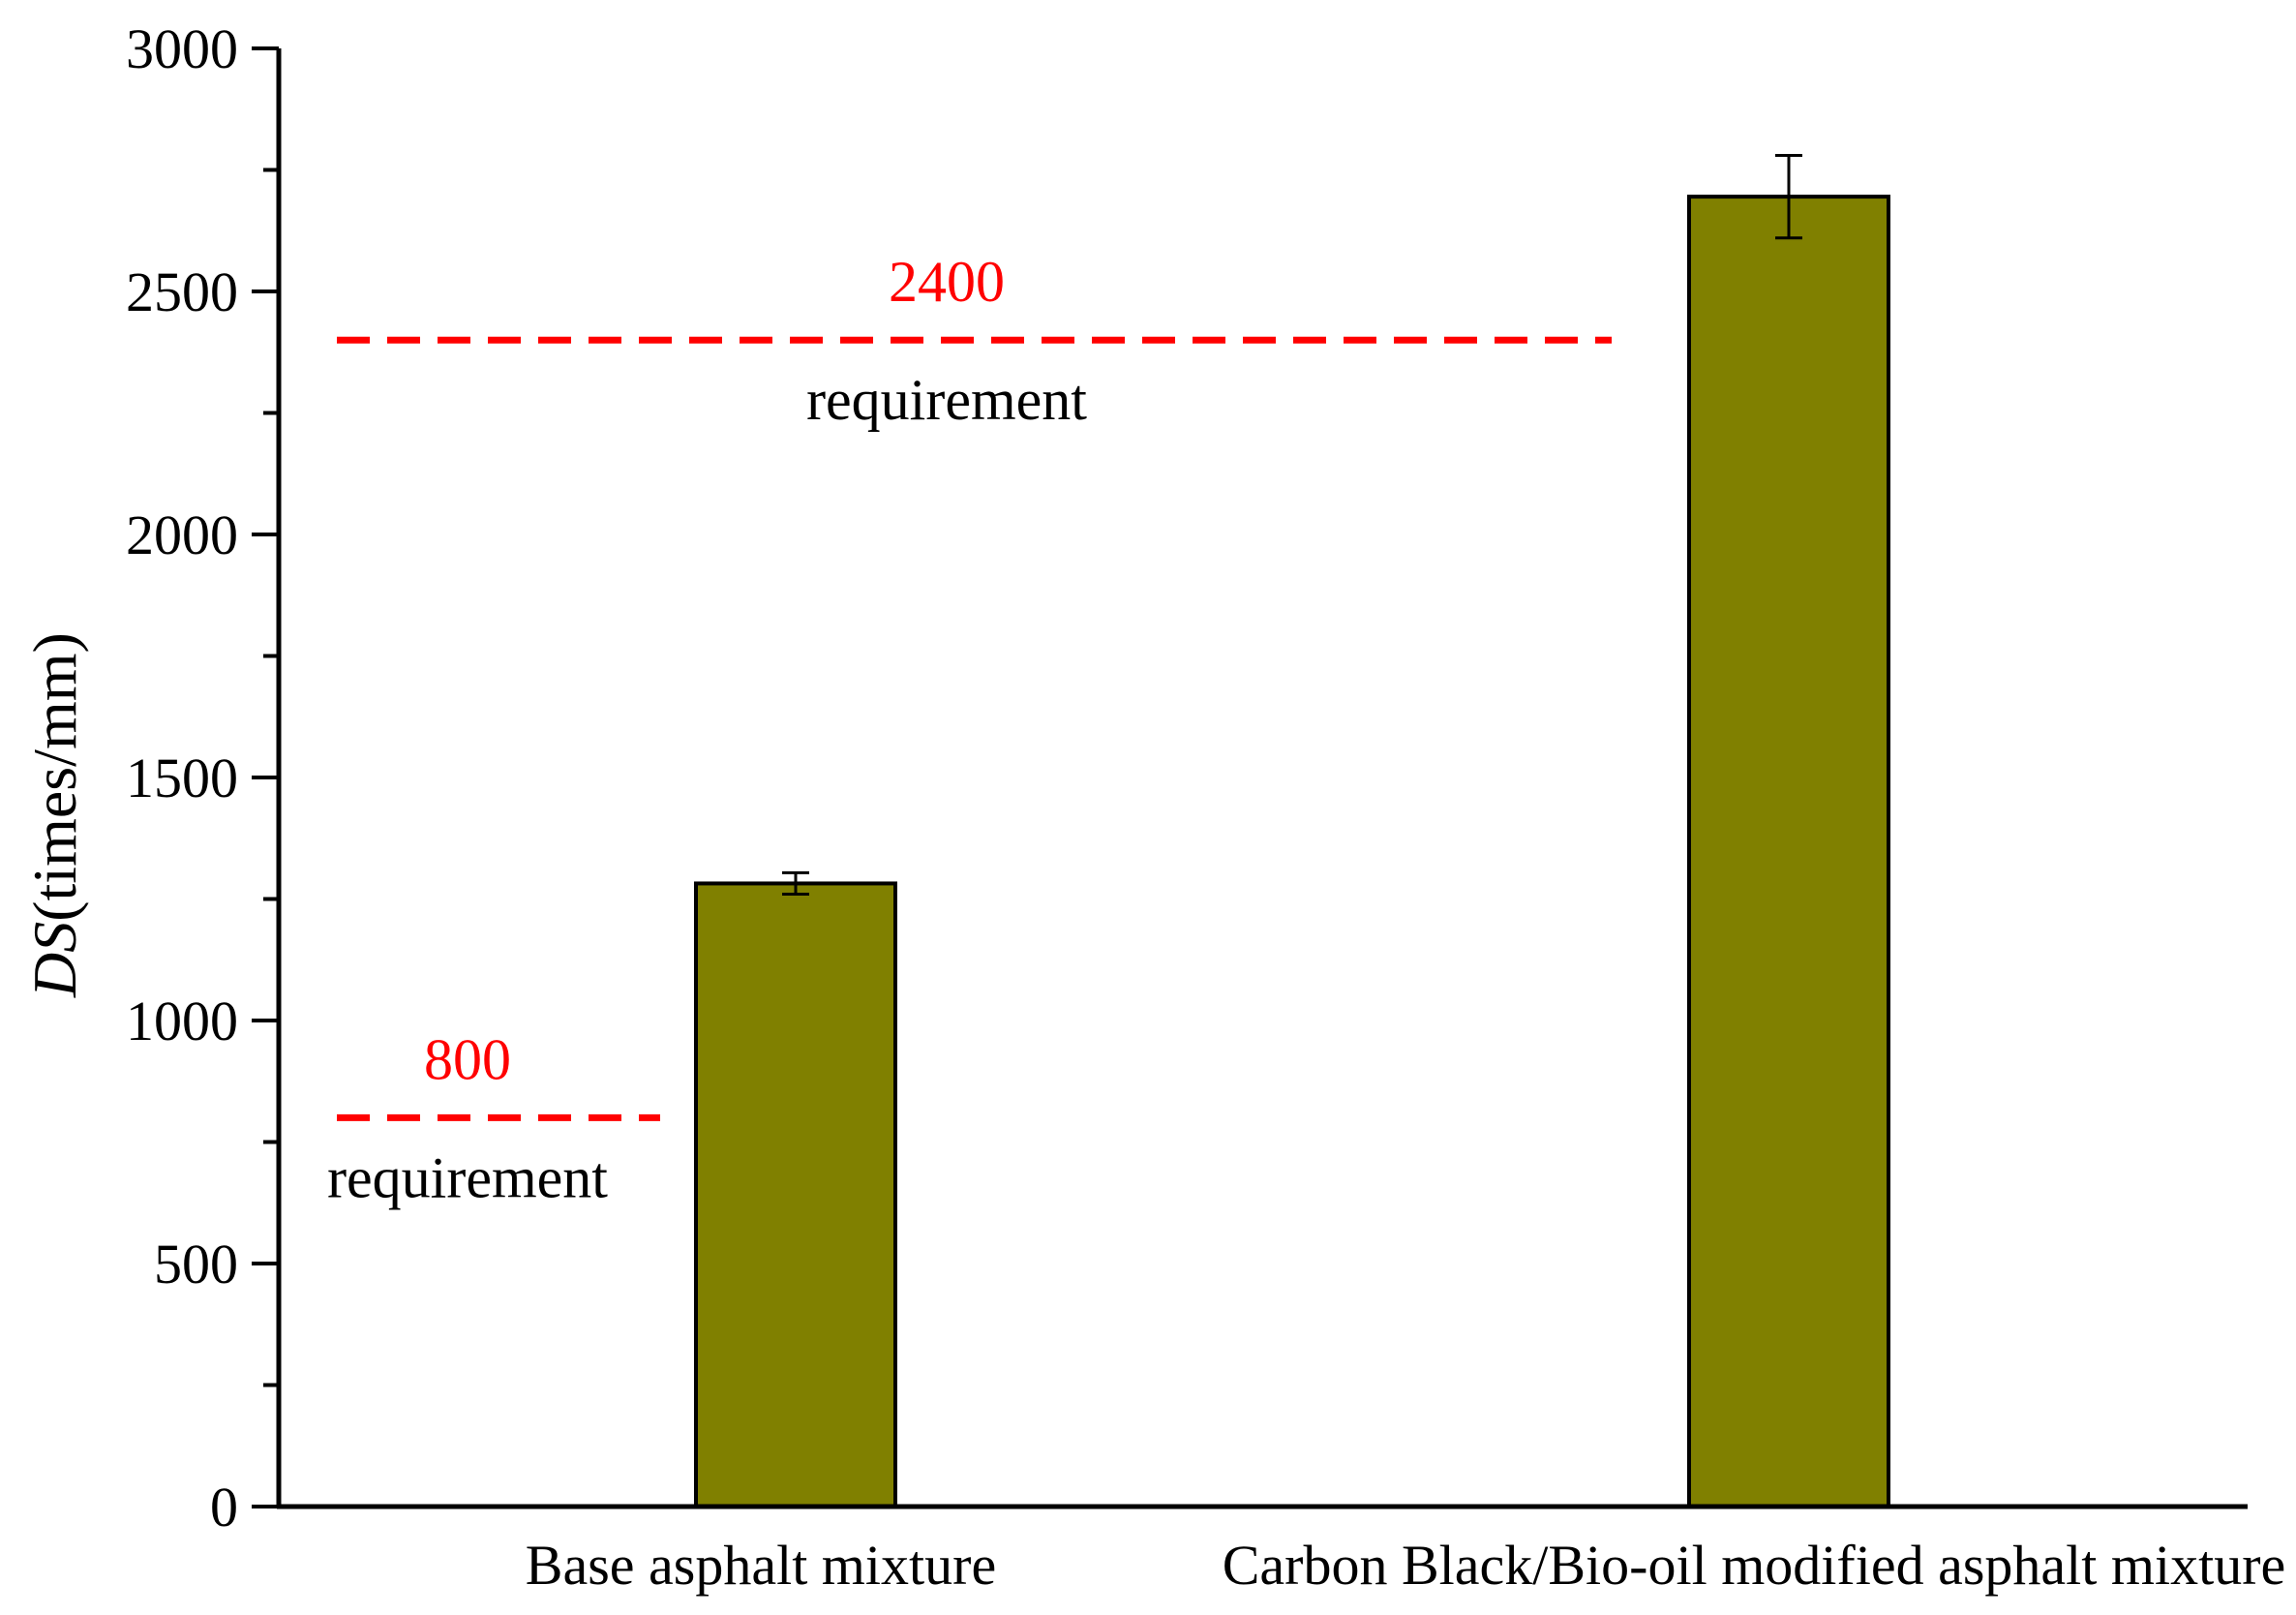 Image resolution: width=2296 pixels, height=1615 pixels. What do you see at coordinates (55, 960) in the screenshot?
I see `y-axis-label-italic: DS` at bounding box center [55, 960].